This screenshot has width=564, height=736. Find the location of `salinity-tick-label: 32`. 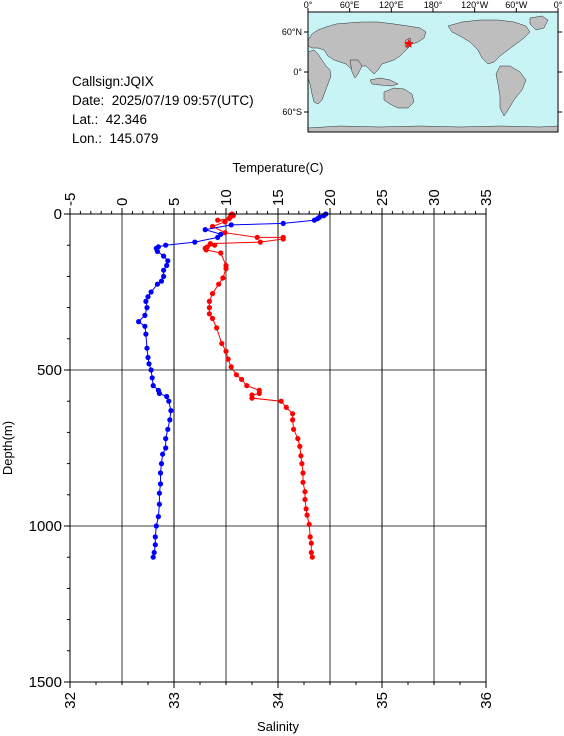

salinity-tick-label: 32 is located at coordinates (70, 700).